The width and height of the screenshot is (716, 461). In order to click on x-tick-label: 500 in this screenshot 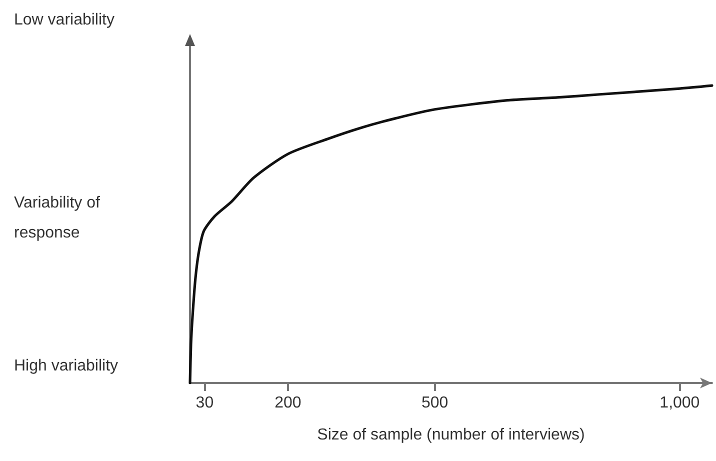, I will do `click(434, 403)`.